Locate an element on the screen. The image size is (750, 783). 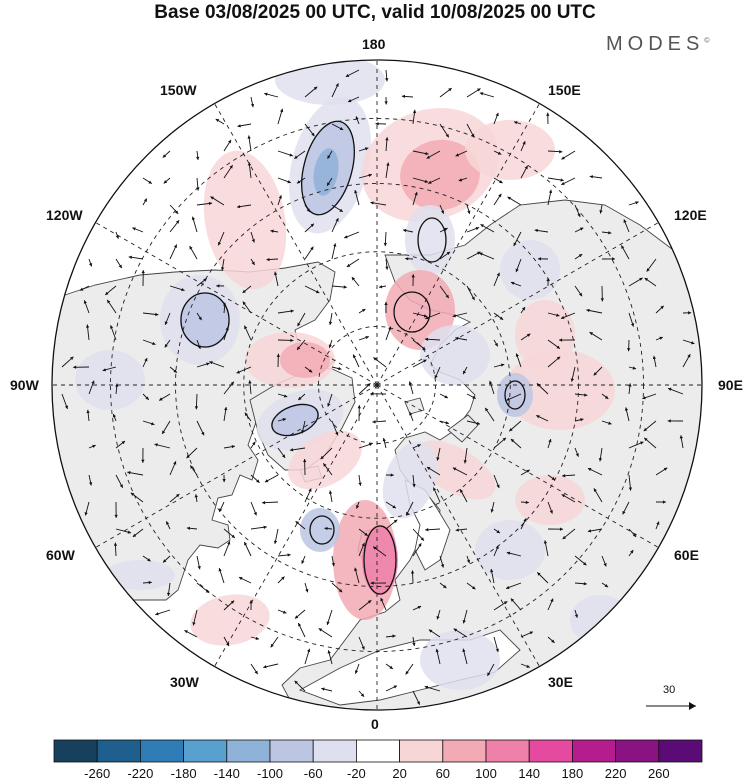
brand-mark: © is located at coordinates (707, 41).